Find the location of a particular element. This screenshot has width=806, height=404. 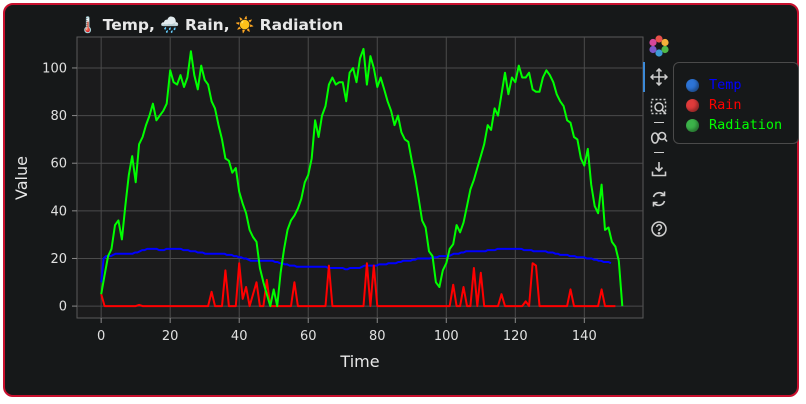

y-tick-label: 40 is located at coordinates (58, 211).